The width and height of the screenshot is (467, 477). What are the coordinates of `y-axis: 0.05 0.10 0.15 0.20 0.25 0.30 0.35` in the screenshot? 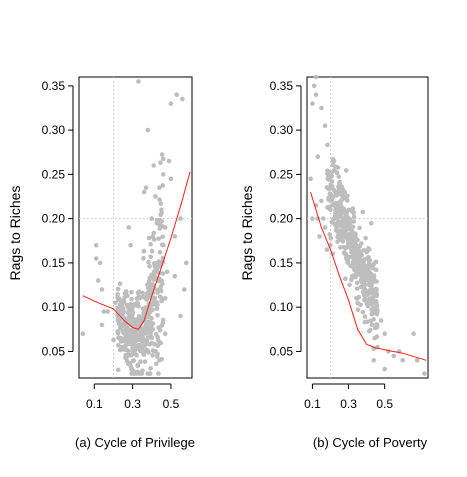 It's located at (286, 218).